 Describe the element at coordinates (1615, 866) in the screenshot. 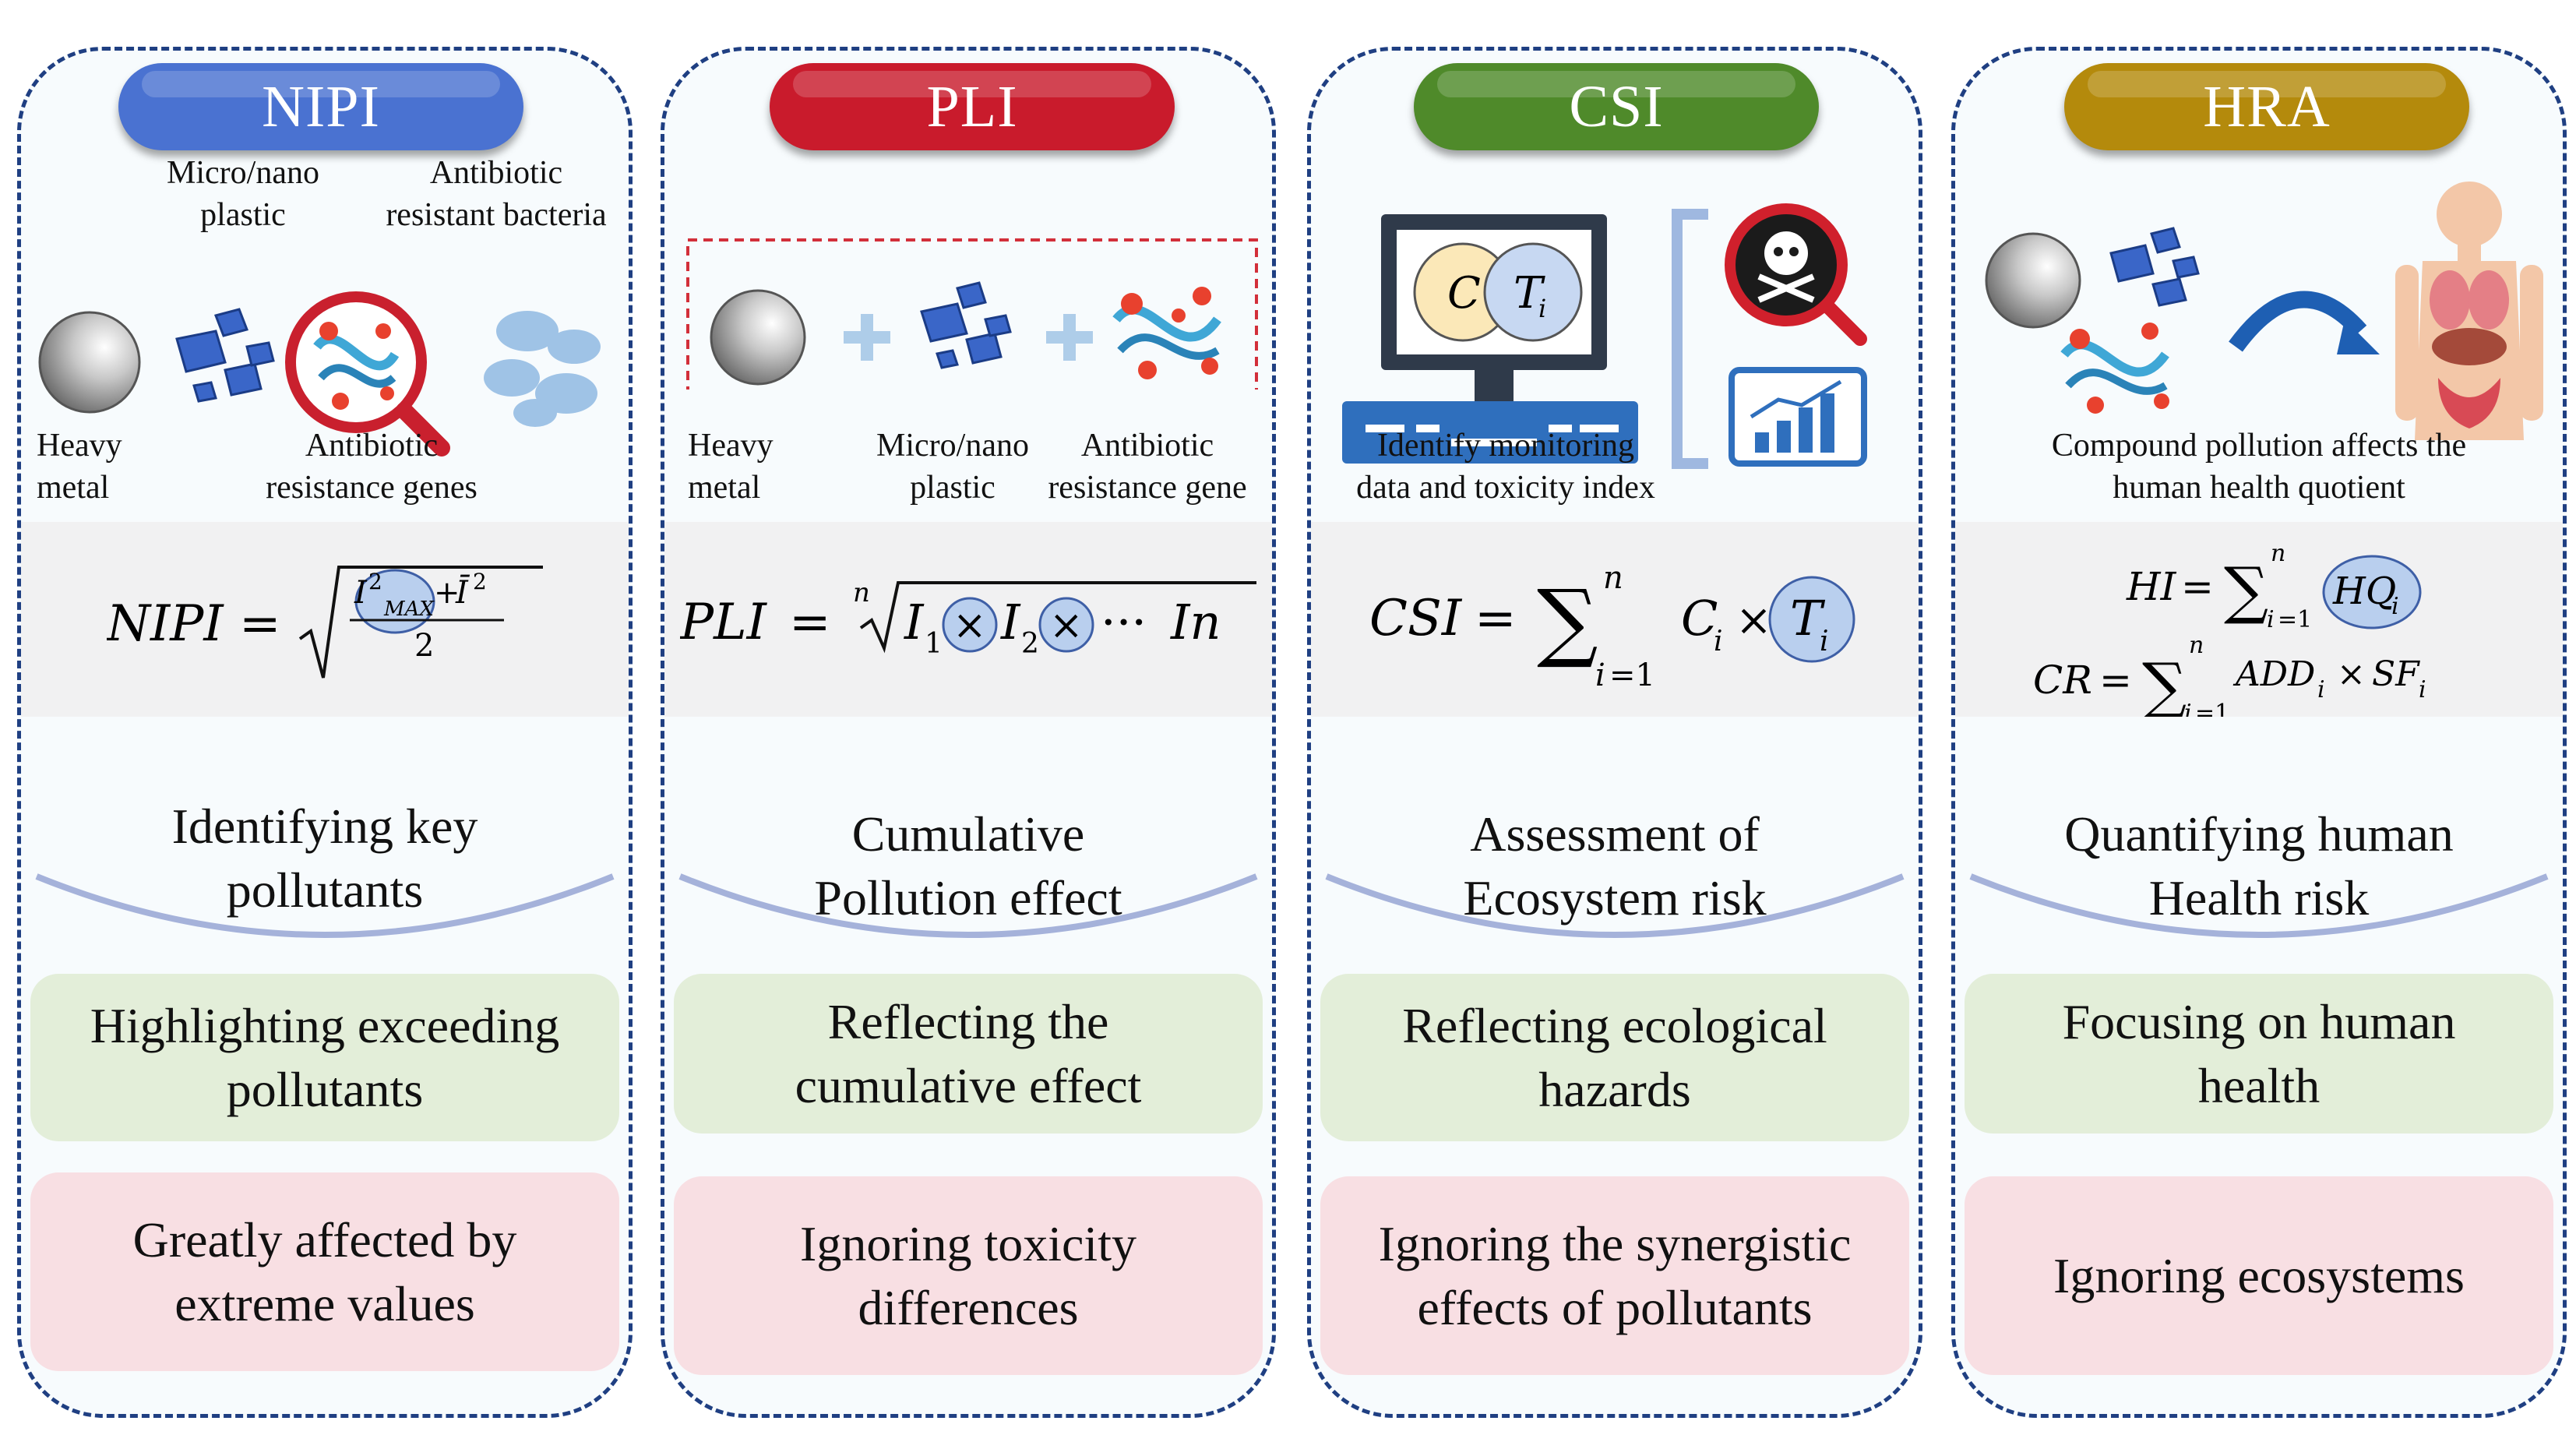

I see `csi-heading: Assessment of Ecosystem risk` at that location.